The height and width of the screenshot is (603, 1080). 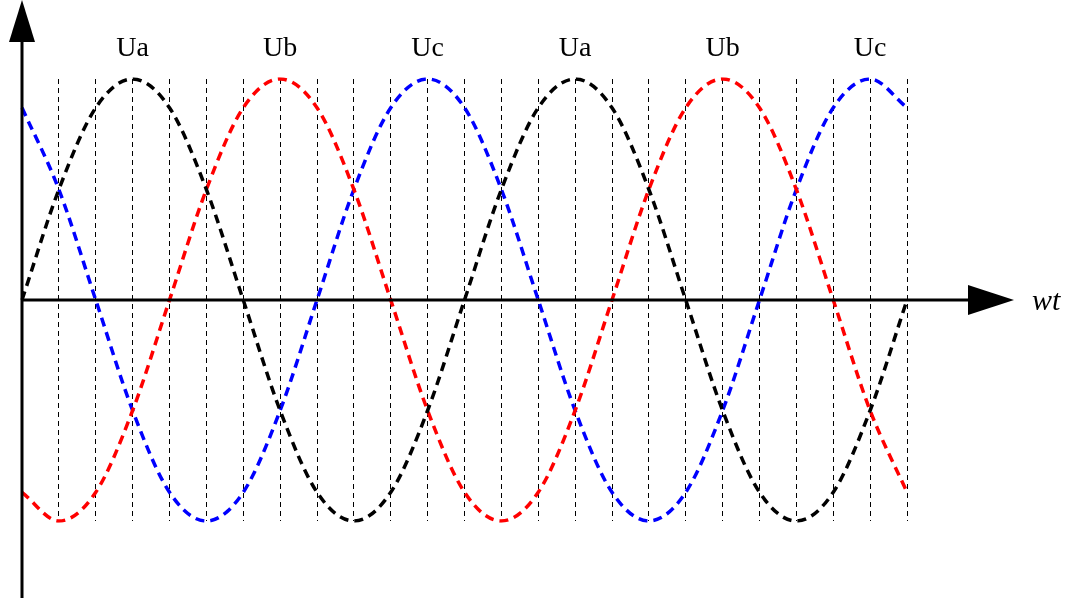 What do you see at coordinates (427, 46) in the screenshot?
I see `series-label: Uc` at bounding box center [427, 46].